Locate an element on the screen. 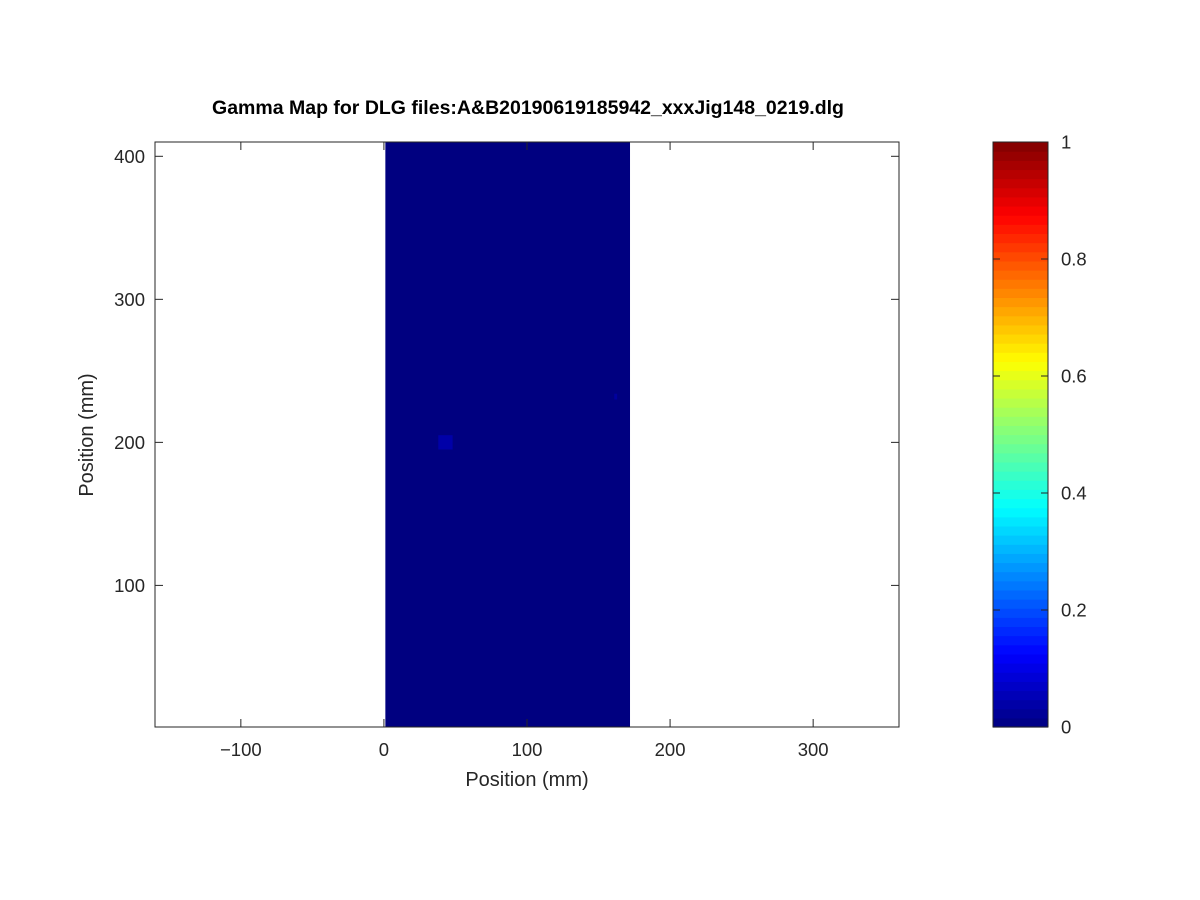 This screenshot has height=900, width=1200. y-tick-label: 200 is located at coordinates (129, 442).